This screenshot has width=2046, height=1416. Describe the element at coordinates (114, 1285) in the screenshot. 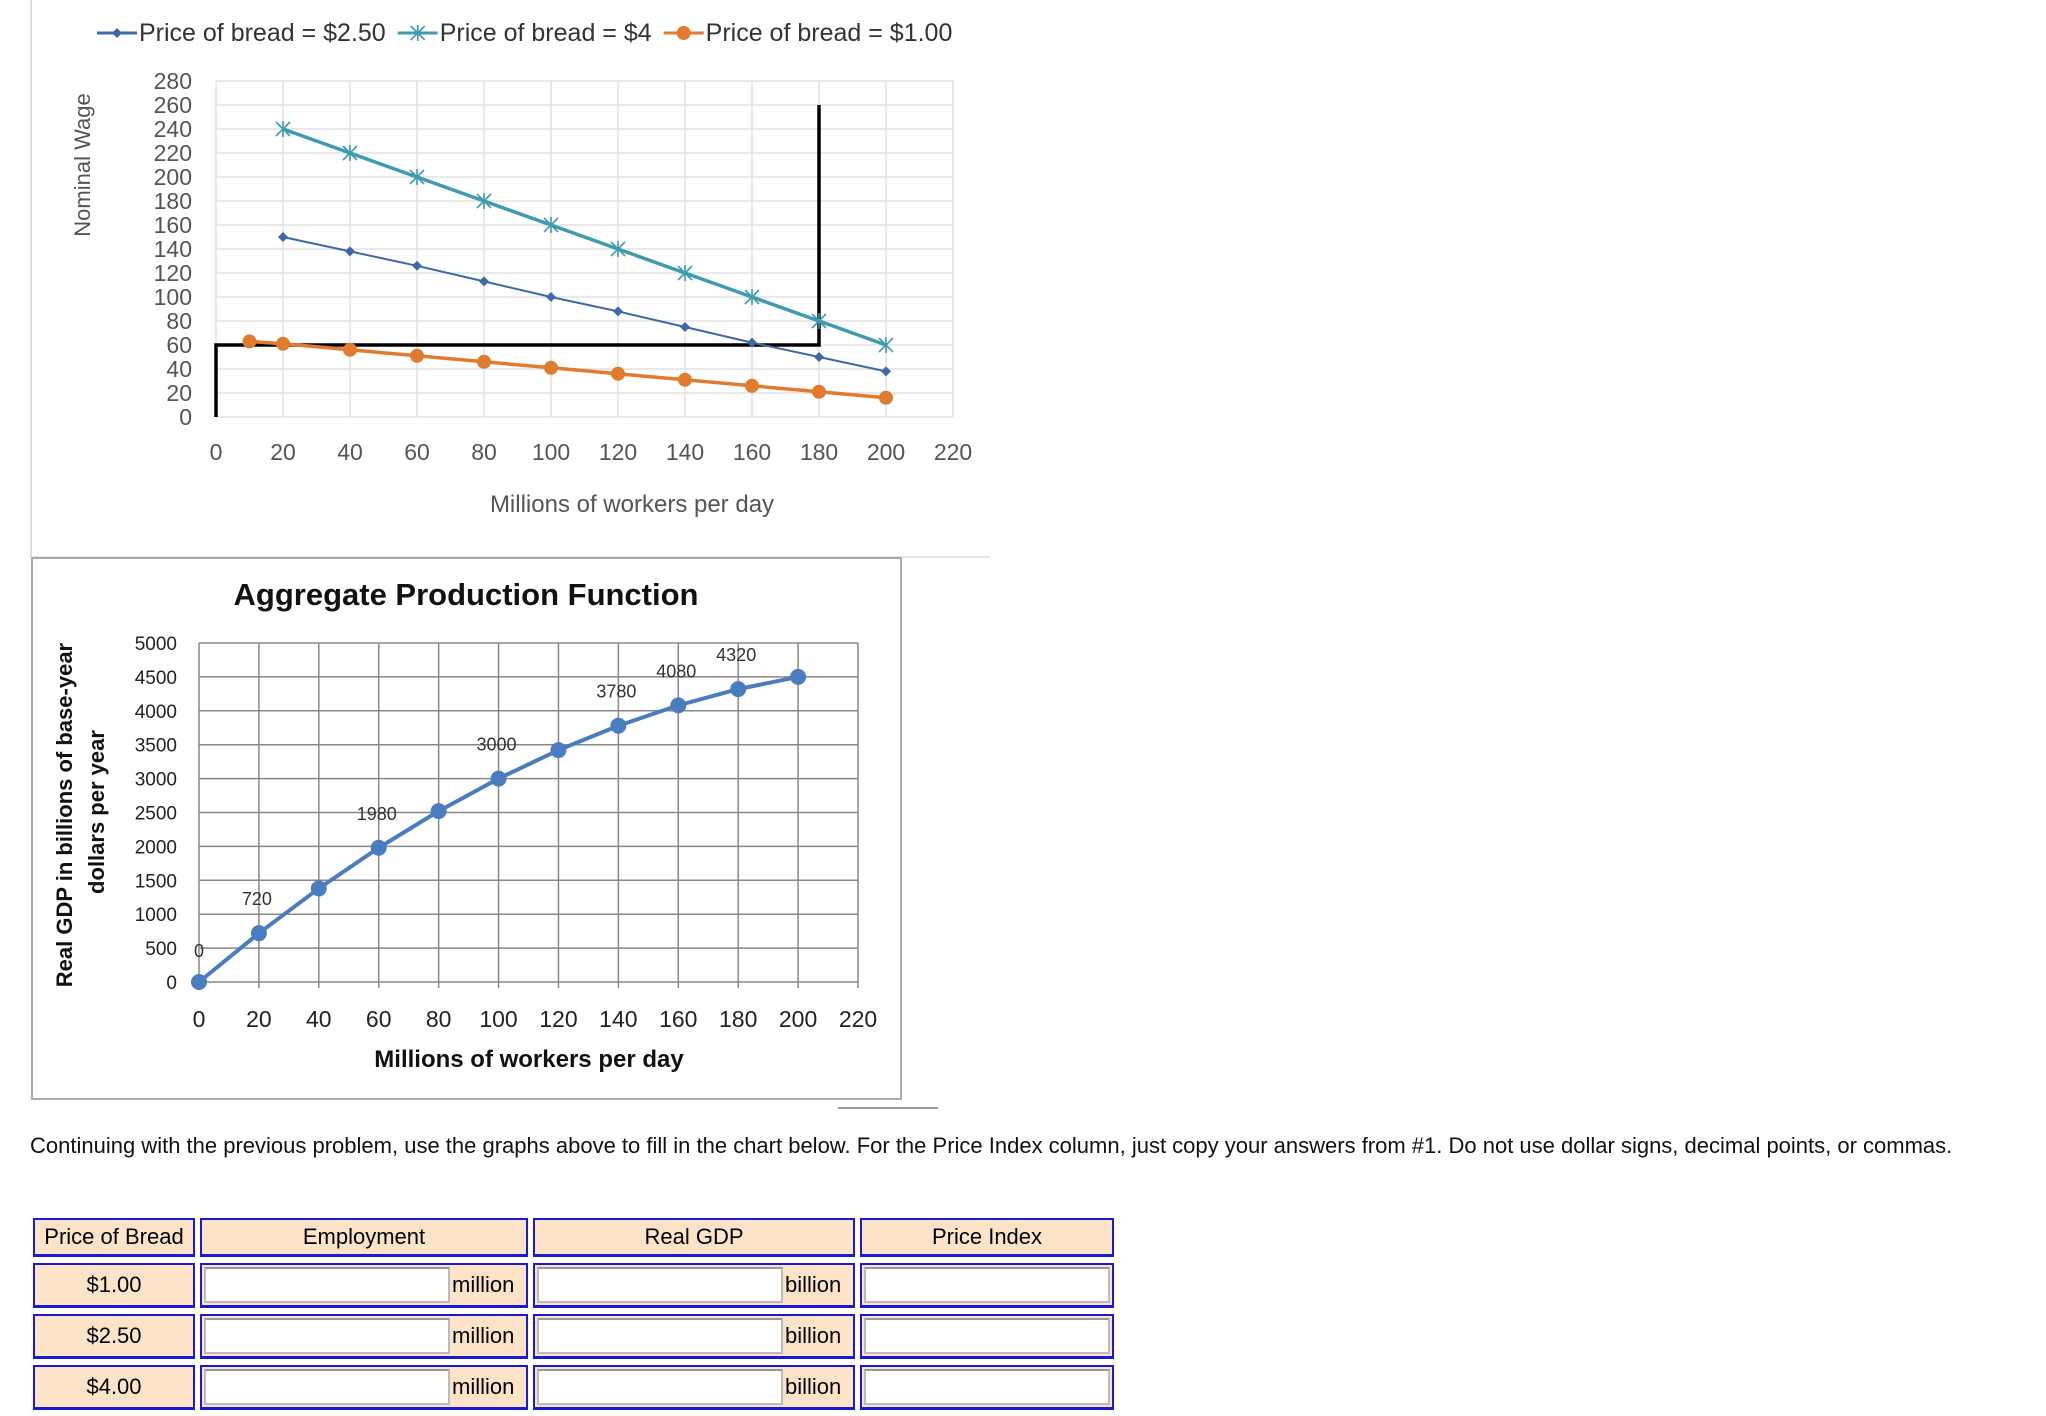

I see `price-cell: $1.00` at that location.